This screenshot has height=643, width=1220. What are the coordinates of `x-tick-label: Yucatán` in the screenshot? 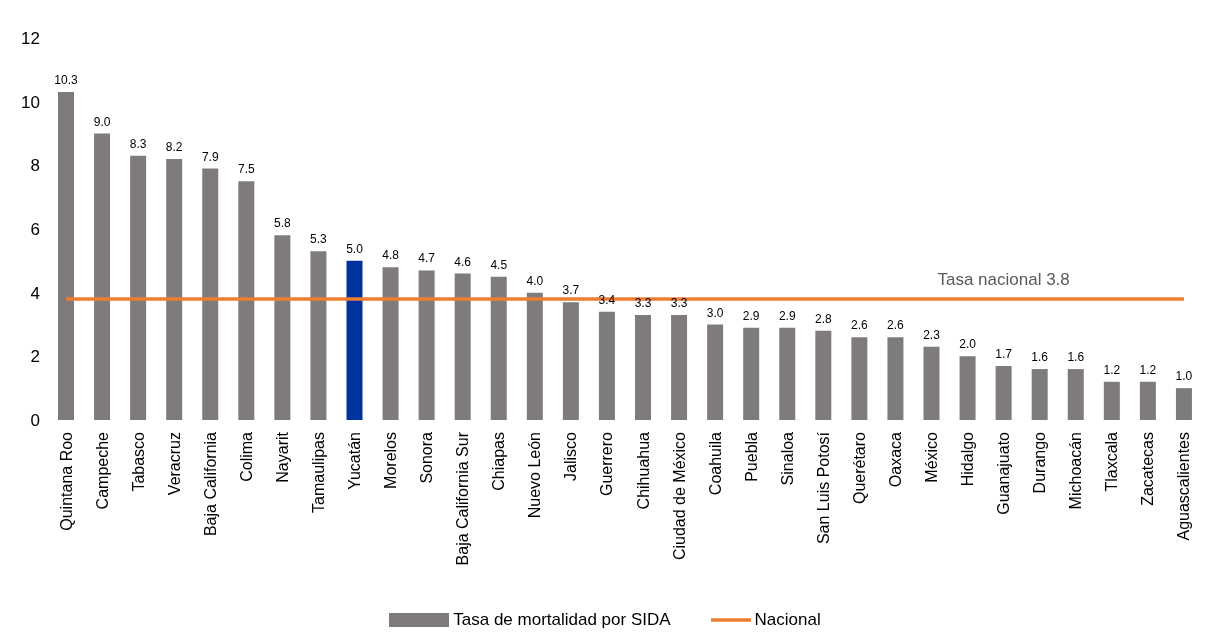 It's located at (355, 461).